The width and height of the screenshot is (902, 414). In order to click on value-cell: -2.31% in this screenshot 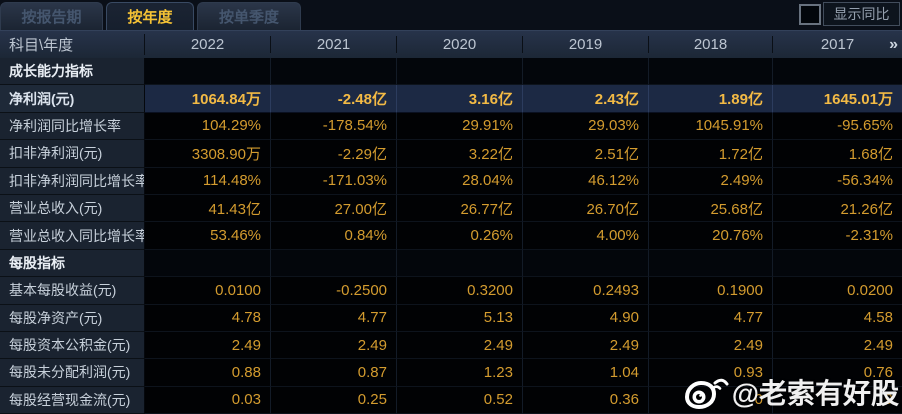, I will do `click(837, 236)`.